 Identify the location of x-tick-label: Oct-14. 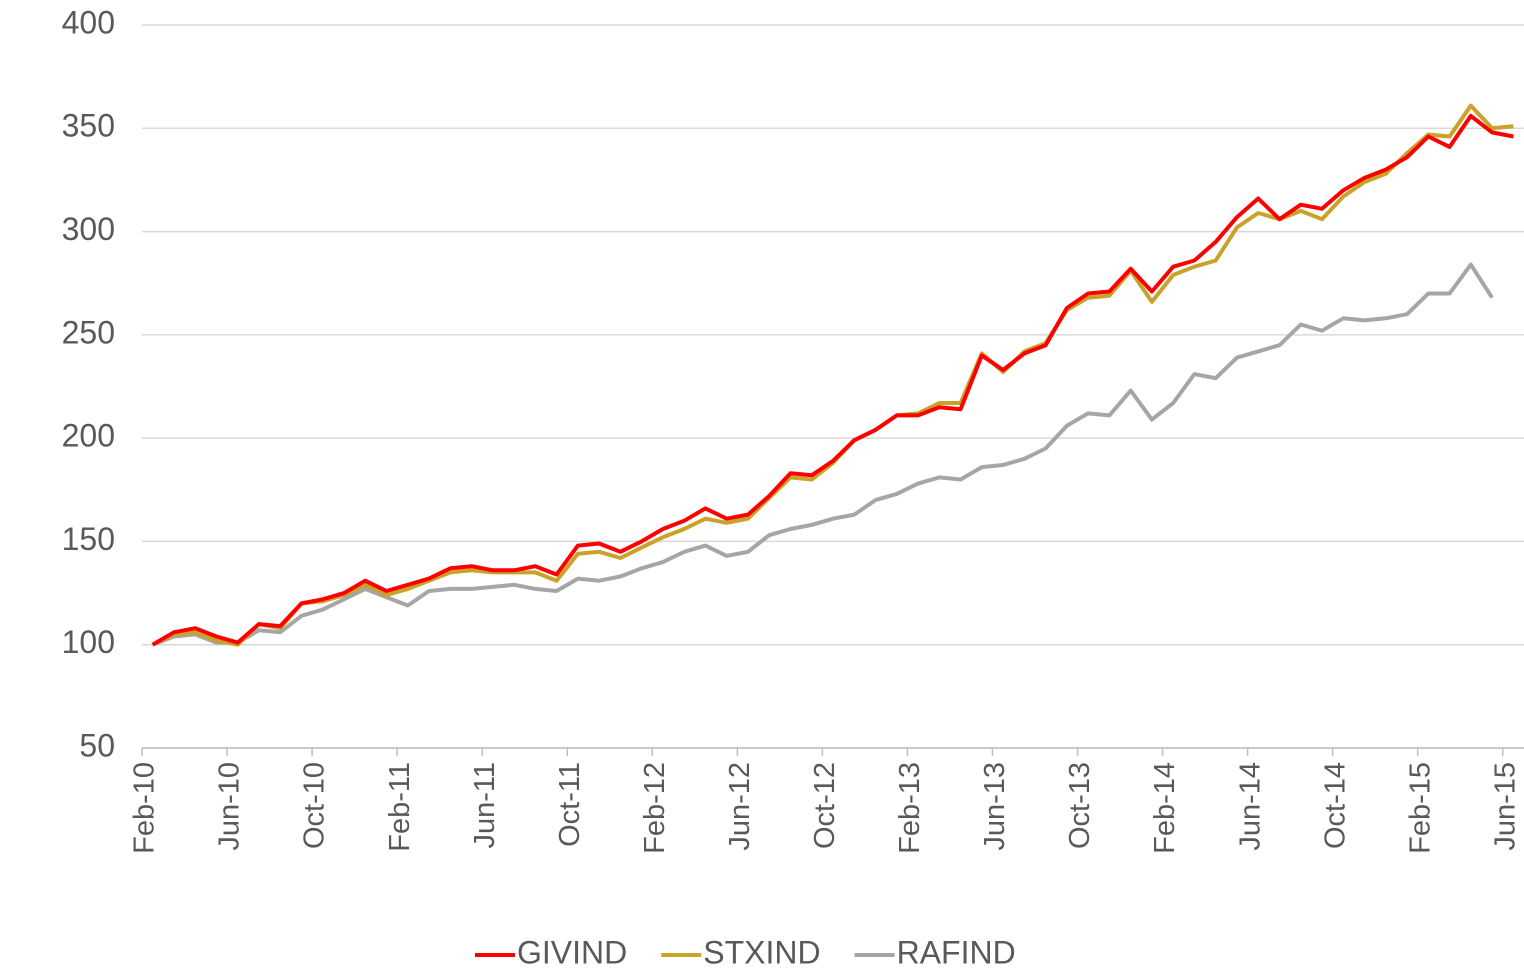
(1335, 805).